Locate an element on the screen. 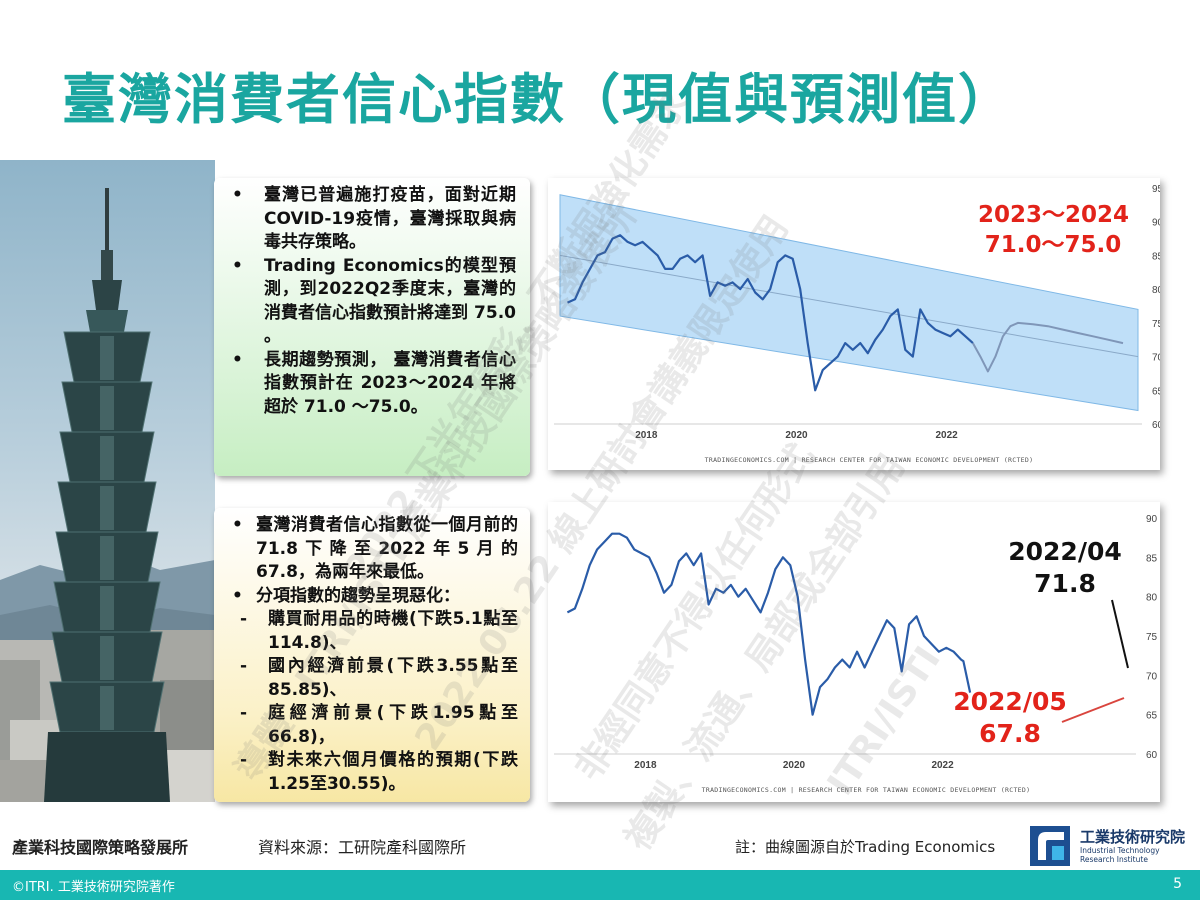 The height and width of the screenshot is (900, 1200). may-value-label: 67.8 is located at coordinates (1010, 733).